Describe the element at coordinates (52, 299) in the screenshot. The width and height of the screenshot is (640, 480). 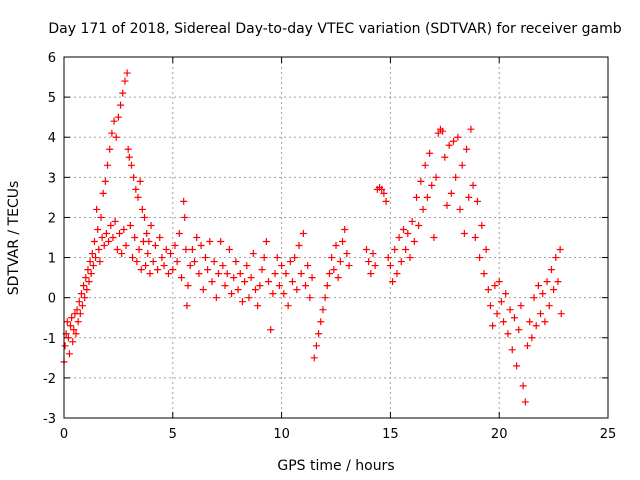
I see `y-tick-label-3: 0` at that location.